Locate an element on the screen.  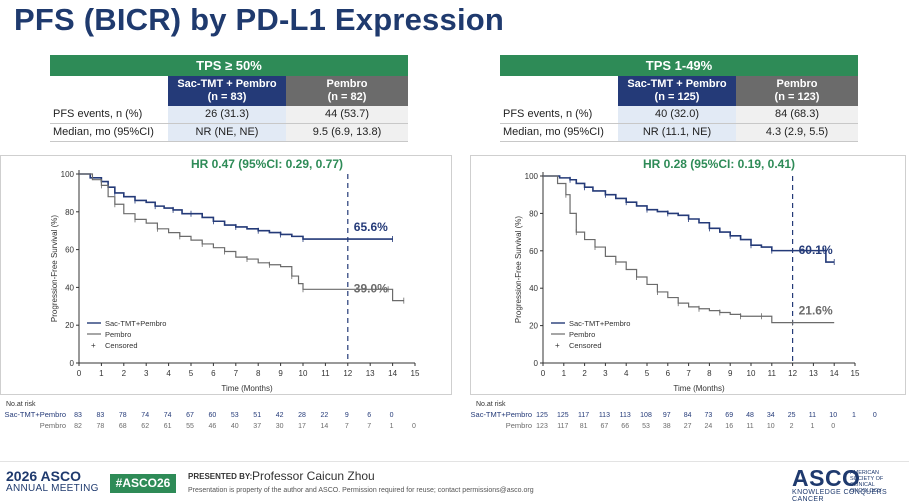
asco-meeting-logo: 2026 ASCO ANNUAL MEETING is located at coordinates (52, 481).